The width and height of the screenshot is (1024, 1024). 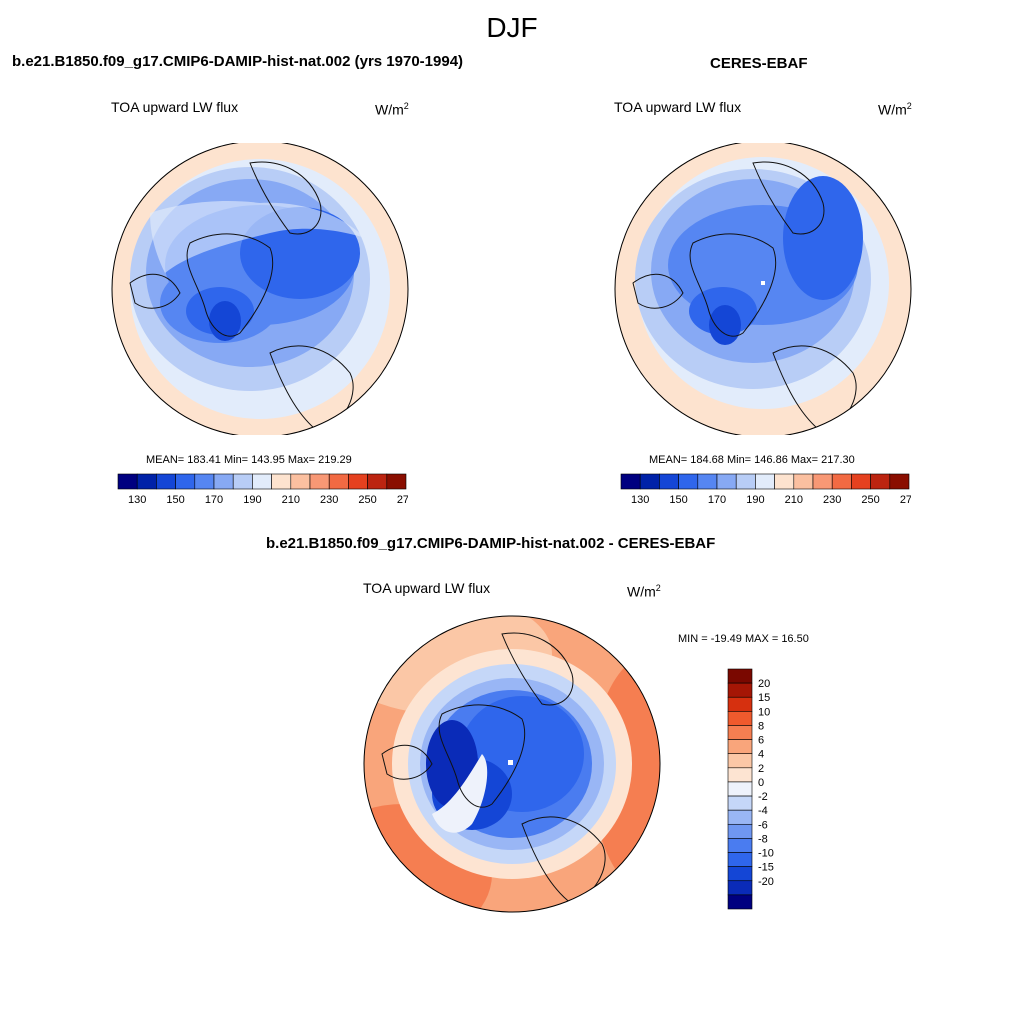 I want to click on panel-3-colorbar-tick-label: -15, so click(x=766, y=868).